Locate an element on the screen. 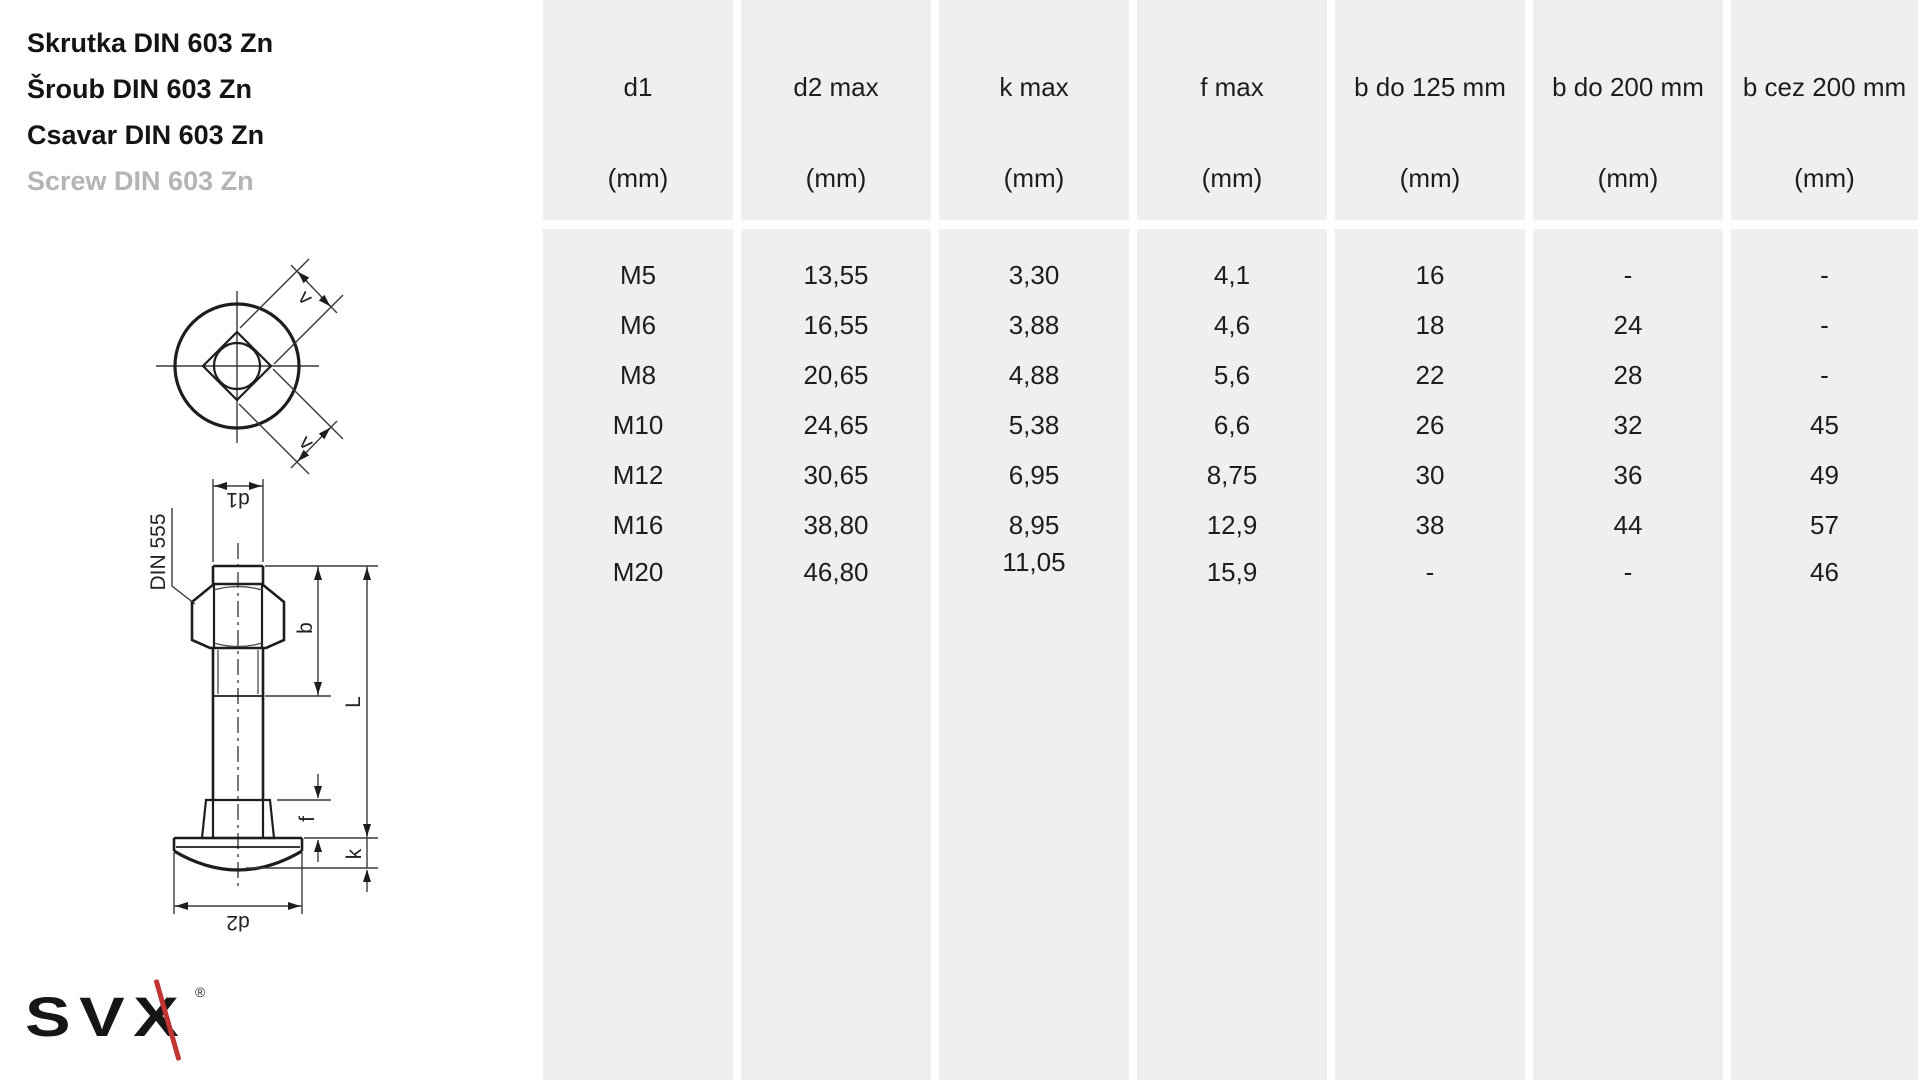 The height and width of the screenshot is (1080, 1918). technical-drawing: v v d1 DIN 555 is located at coordinates (262, 596).